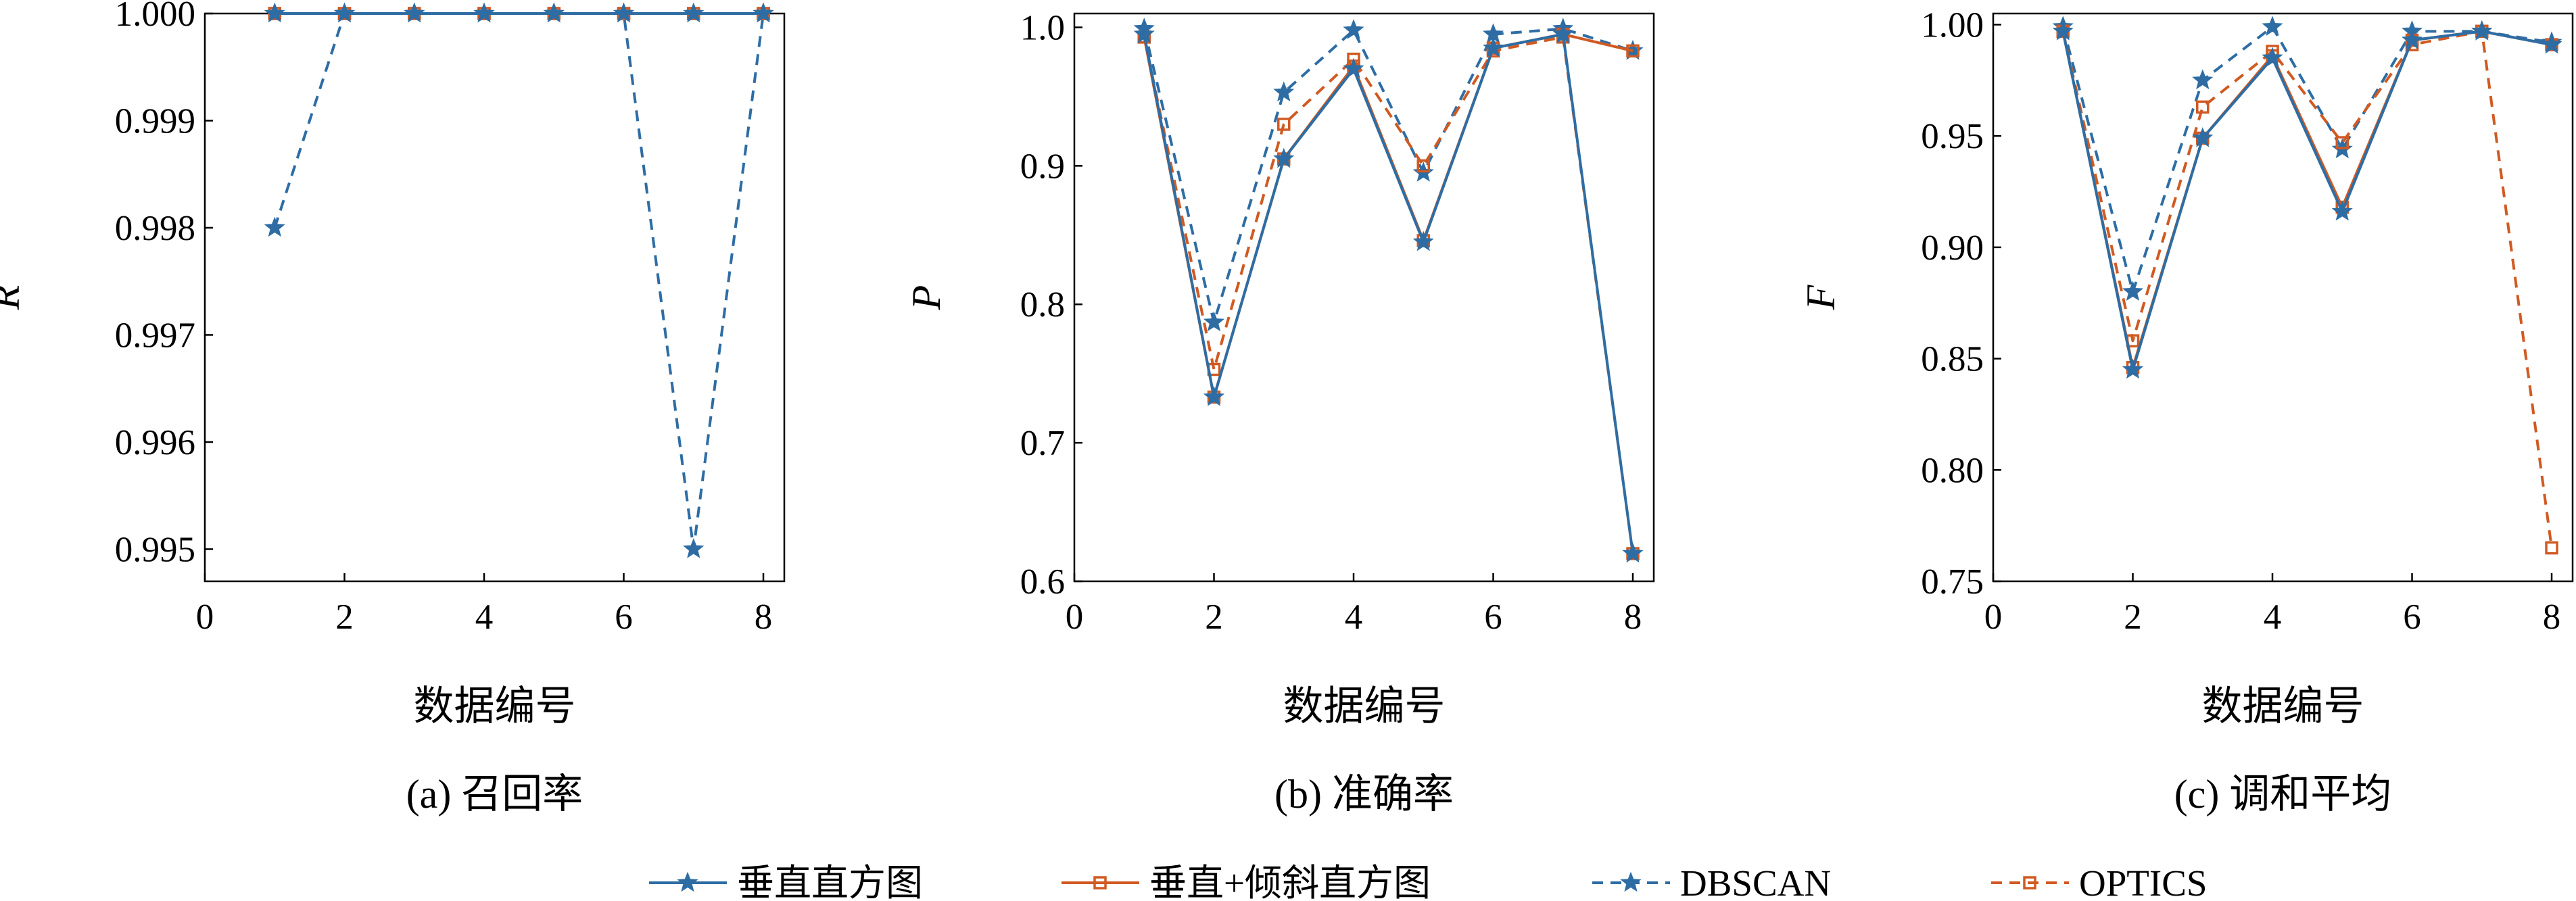  Describe the element at coordinates (1364, 794) in the screenshot. I see `panel-caption: (b) 准确率` at that location.